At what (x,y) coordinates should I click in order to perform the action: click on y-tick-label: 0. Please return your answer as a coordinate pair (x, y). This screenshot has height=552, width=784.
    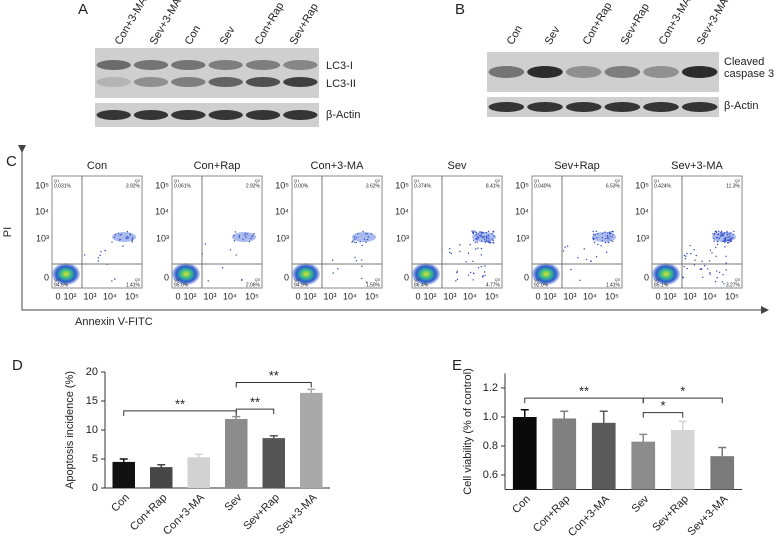
    Looking at the image, I should click on (95, 488).